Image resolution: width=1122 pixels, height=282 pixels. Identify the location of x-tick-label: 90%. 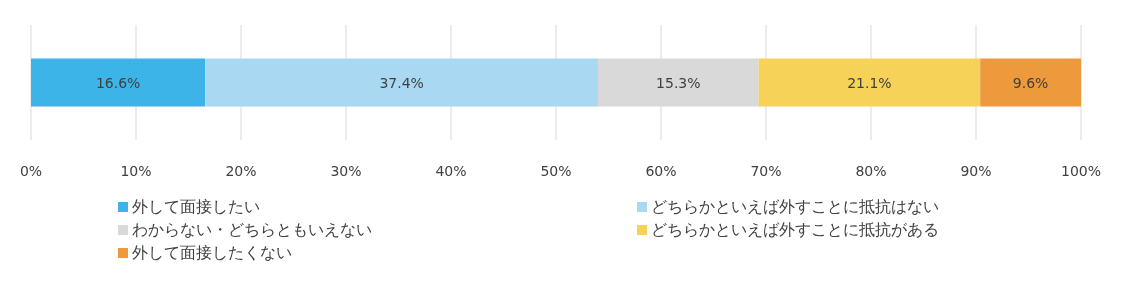
(976, 171).